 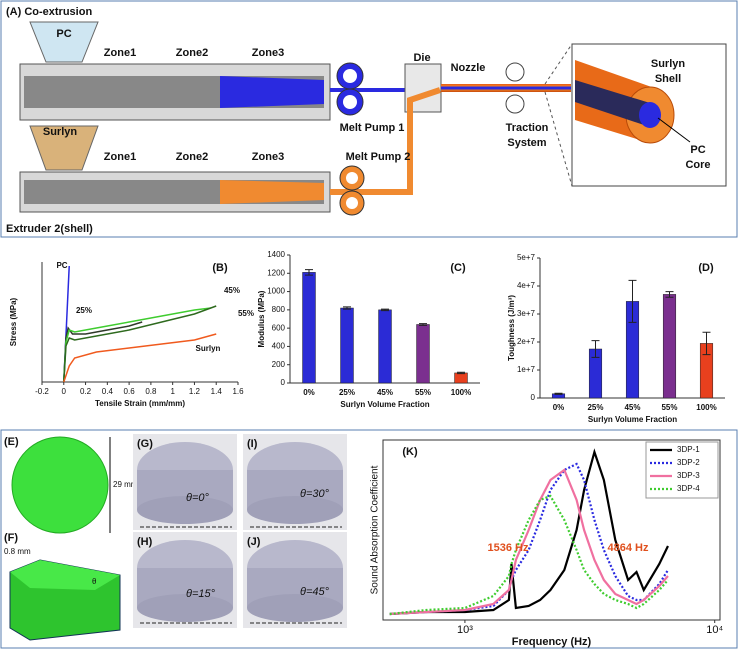 I want to click on panel-label: (C), so click(x=458, y=268).